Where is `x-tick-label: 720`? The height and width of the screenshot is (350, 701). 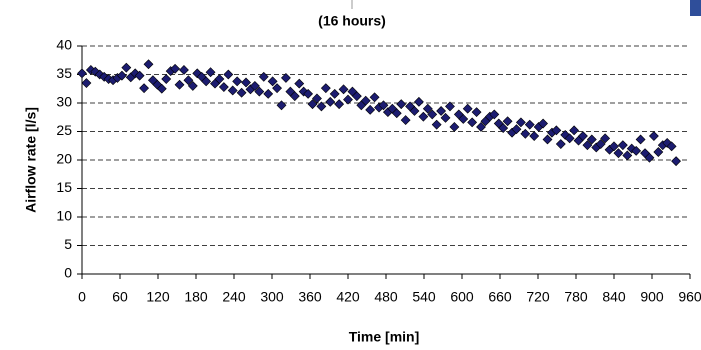 x-tick-label: 720 is located at coordinates (538, 297).